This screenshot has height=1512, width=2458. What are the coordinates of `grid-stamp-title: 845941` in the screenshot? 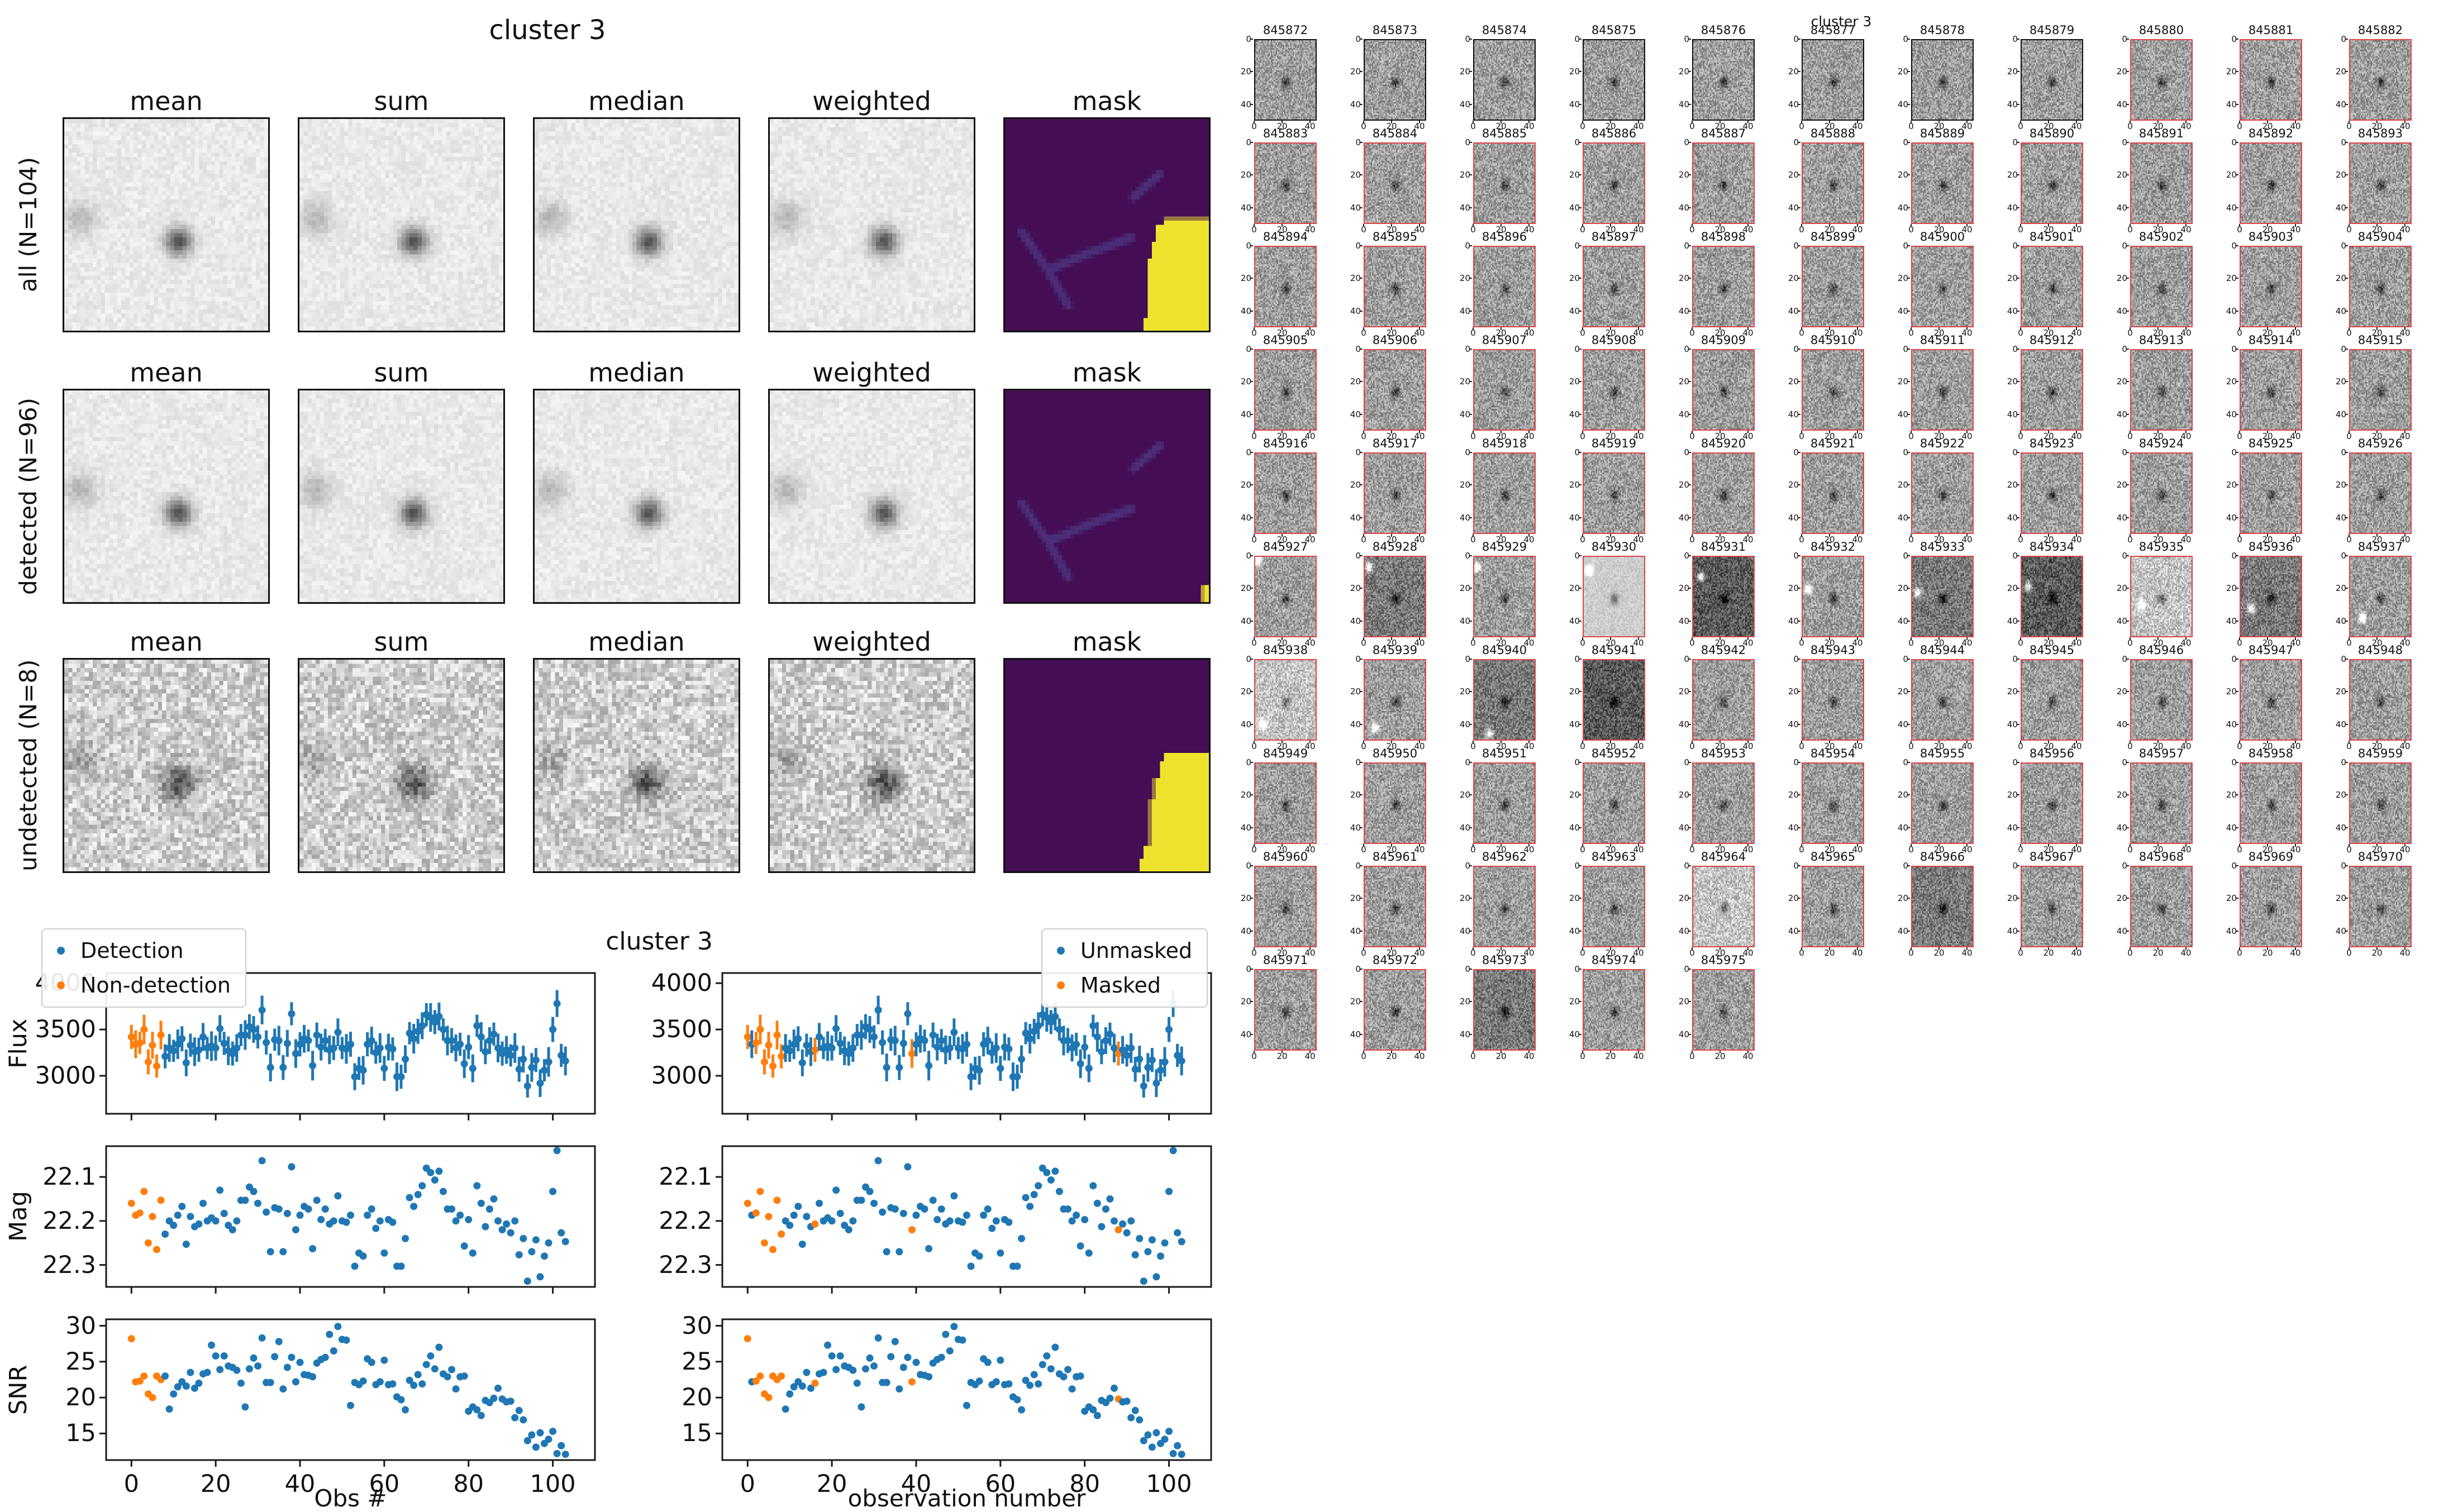 It's located at (1614, 650).